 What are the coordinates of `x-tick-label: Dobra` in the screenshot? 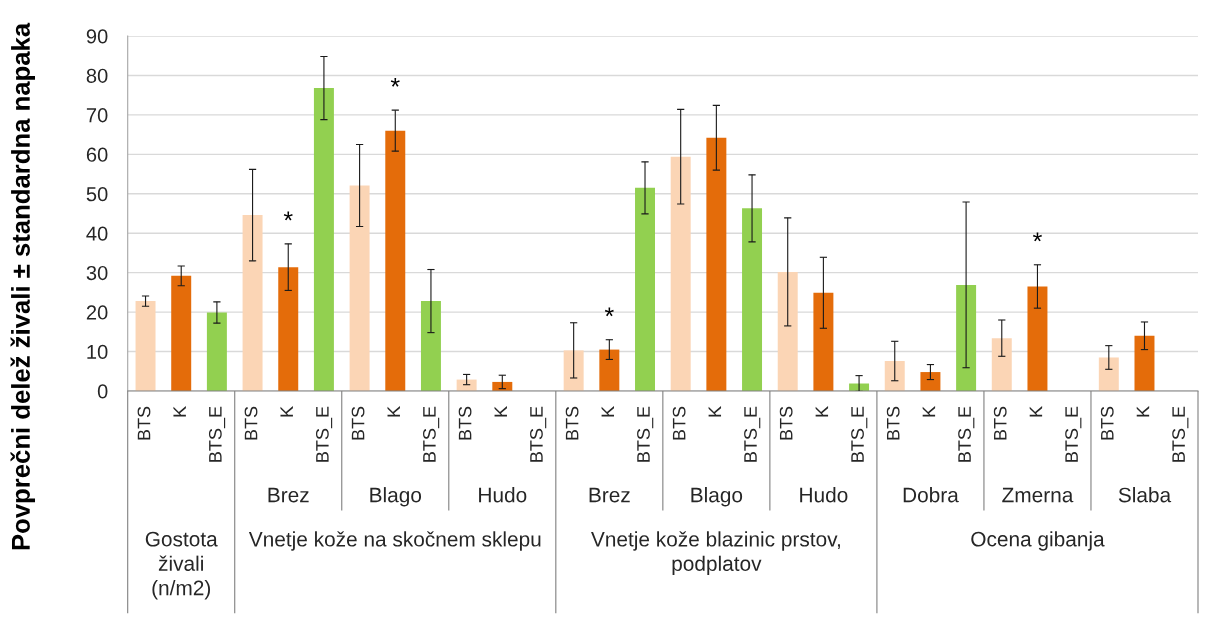 It's located at (931, 495).